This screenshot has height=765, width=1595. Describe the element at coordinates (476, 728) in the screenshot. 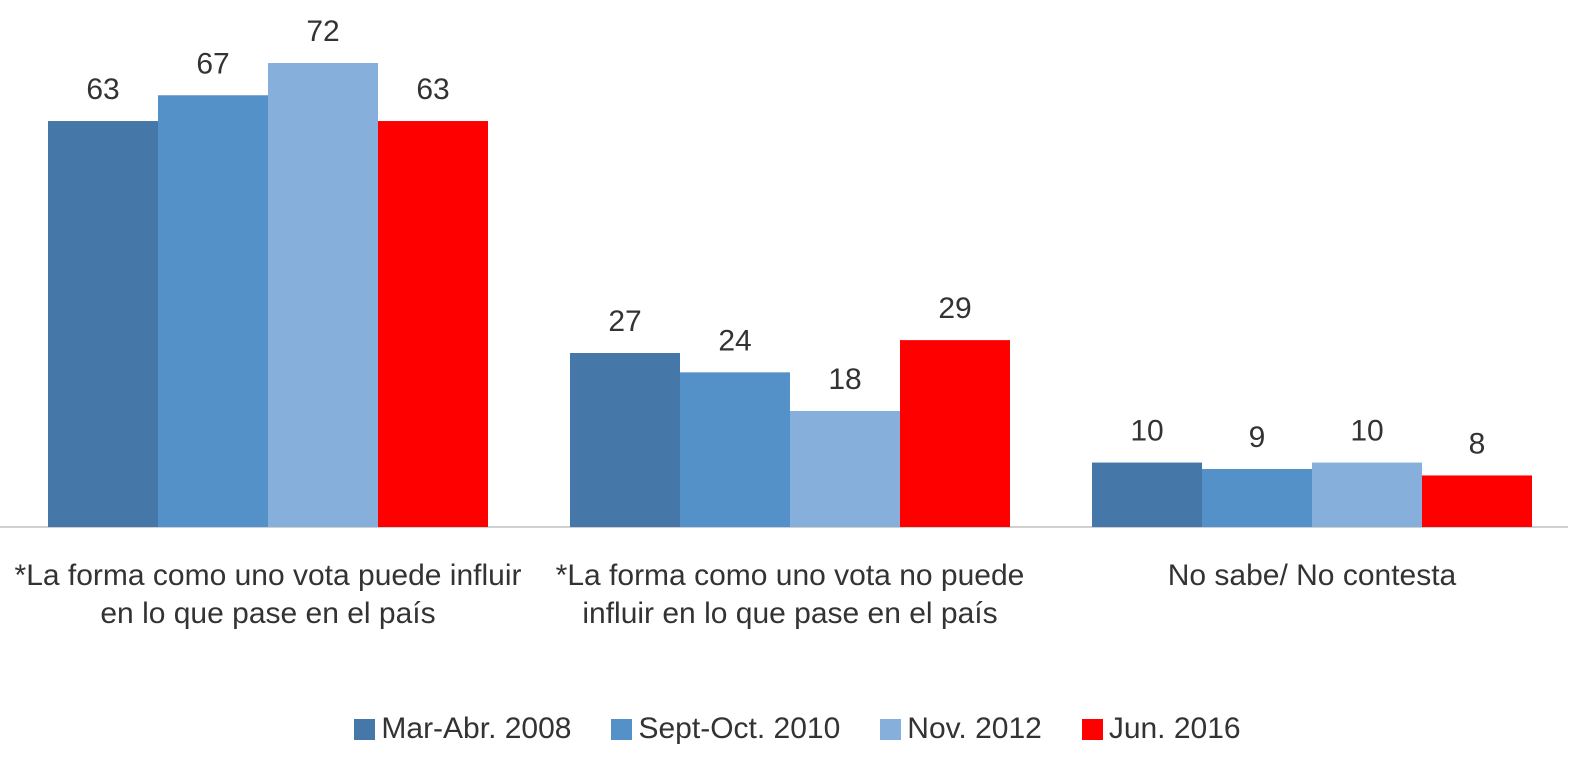

I see `legend-label: Mar-Abr. 2008` at that location.